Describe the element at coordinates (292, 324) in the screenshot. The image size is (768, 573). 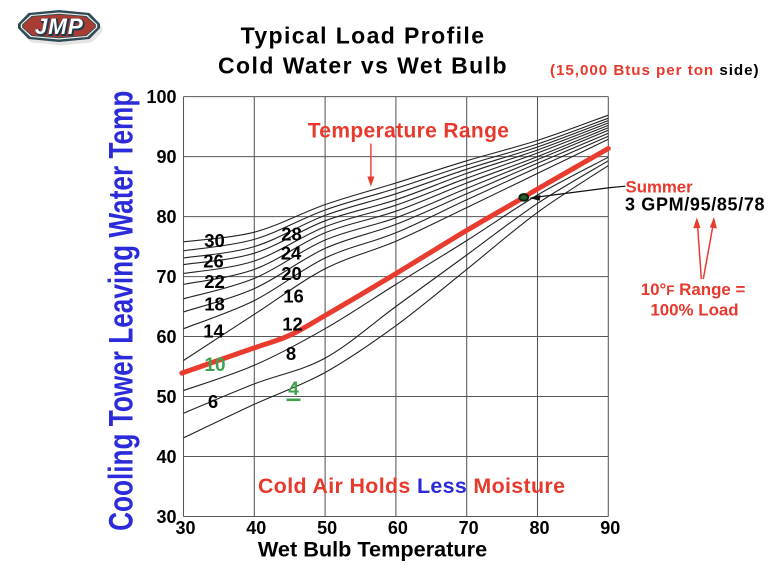
I see `svg-text: 12` at that location.